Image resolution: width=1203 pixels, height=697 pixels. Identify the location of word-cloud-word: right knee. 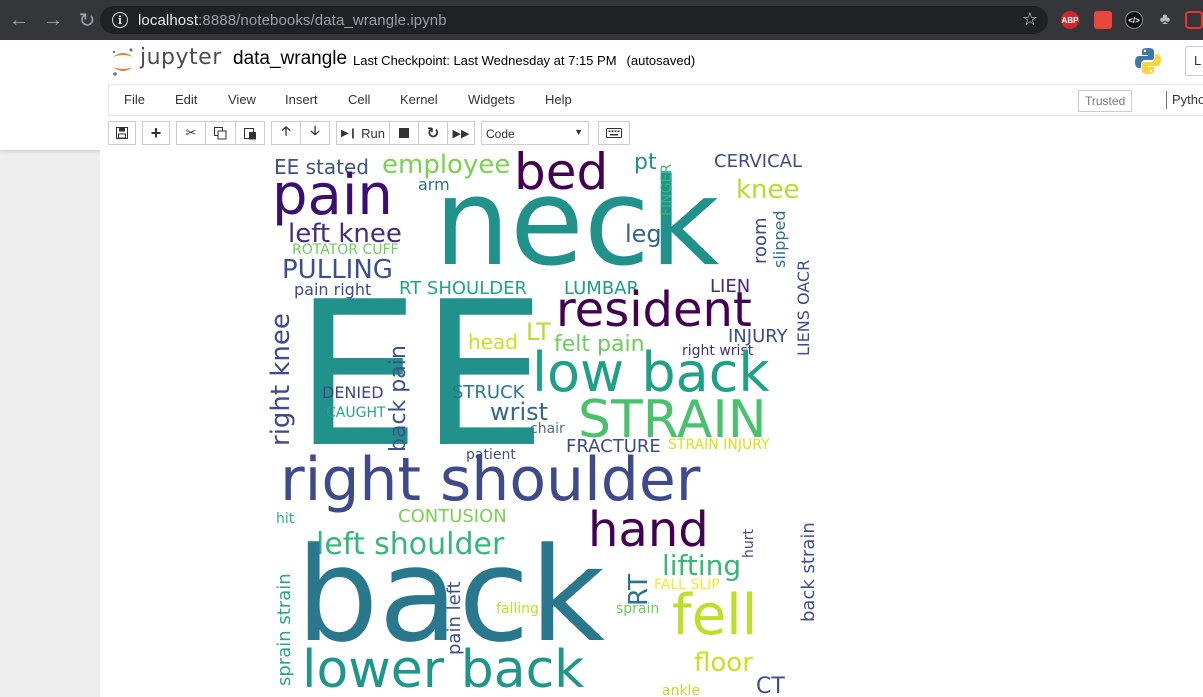
(281, 379).